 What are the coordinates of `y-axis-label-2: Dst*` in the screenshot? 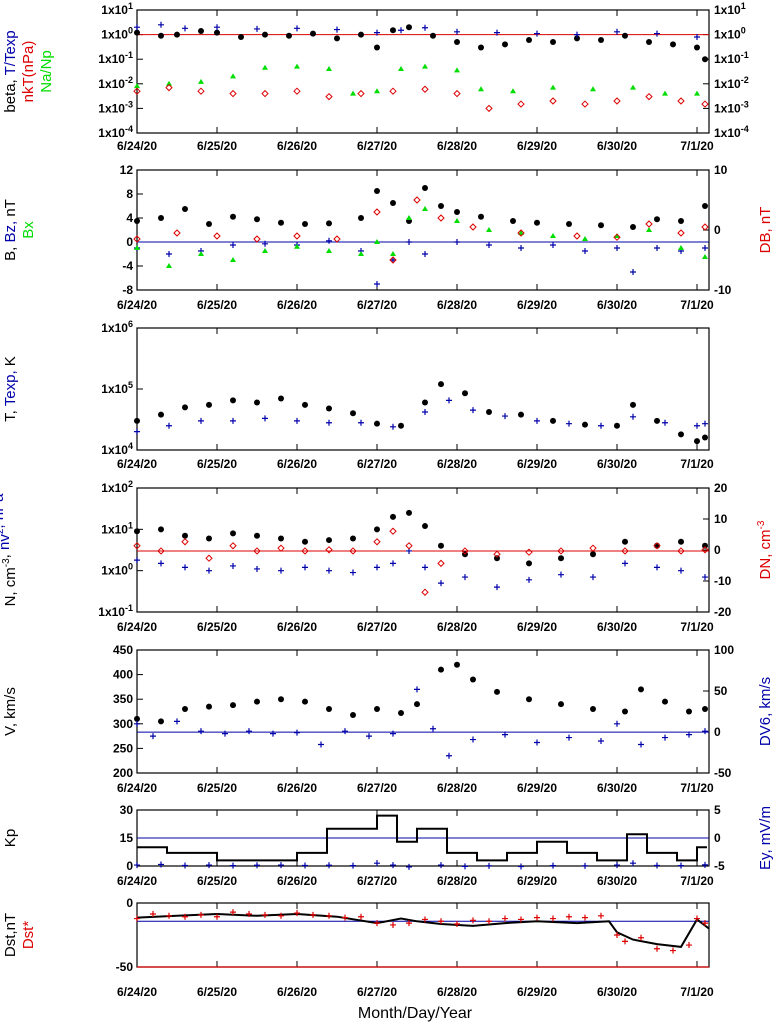 It's located at (28, 935).